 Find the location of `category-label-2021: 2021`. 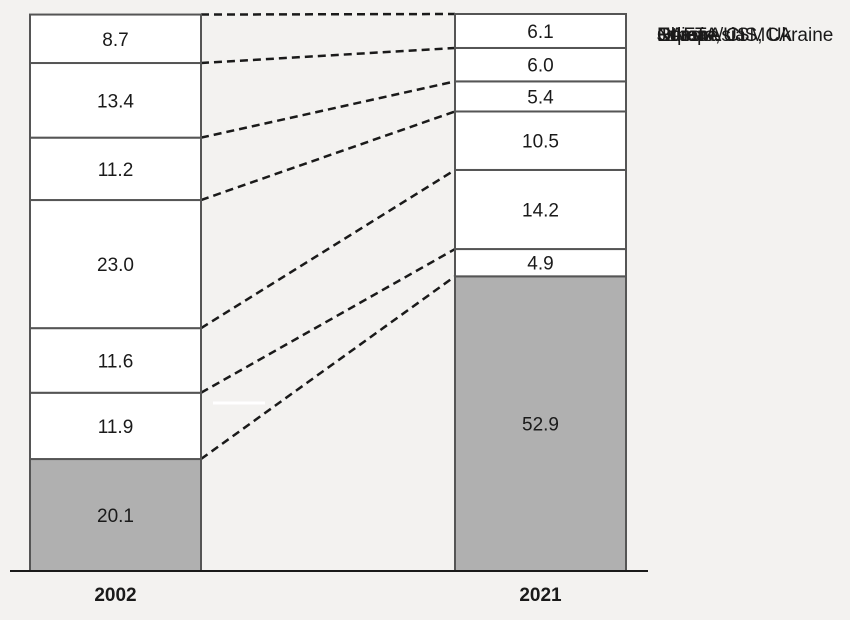

category-label-2021: 2021 is located at coordinates (540, 595).